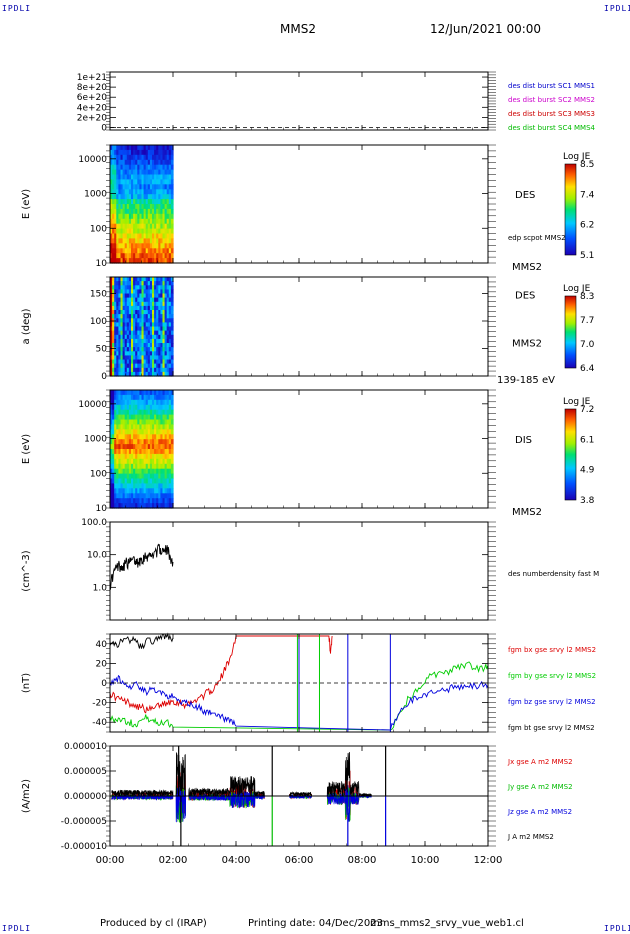 This screenshot has height=934, width=630. What do you see at coordinates (527, 267) in the screenshot?
I see `panel2-bottom-label: MMS2` at bounding box center [527, 267].